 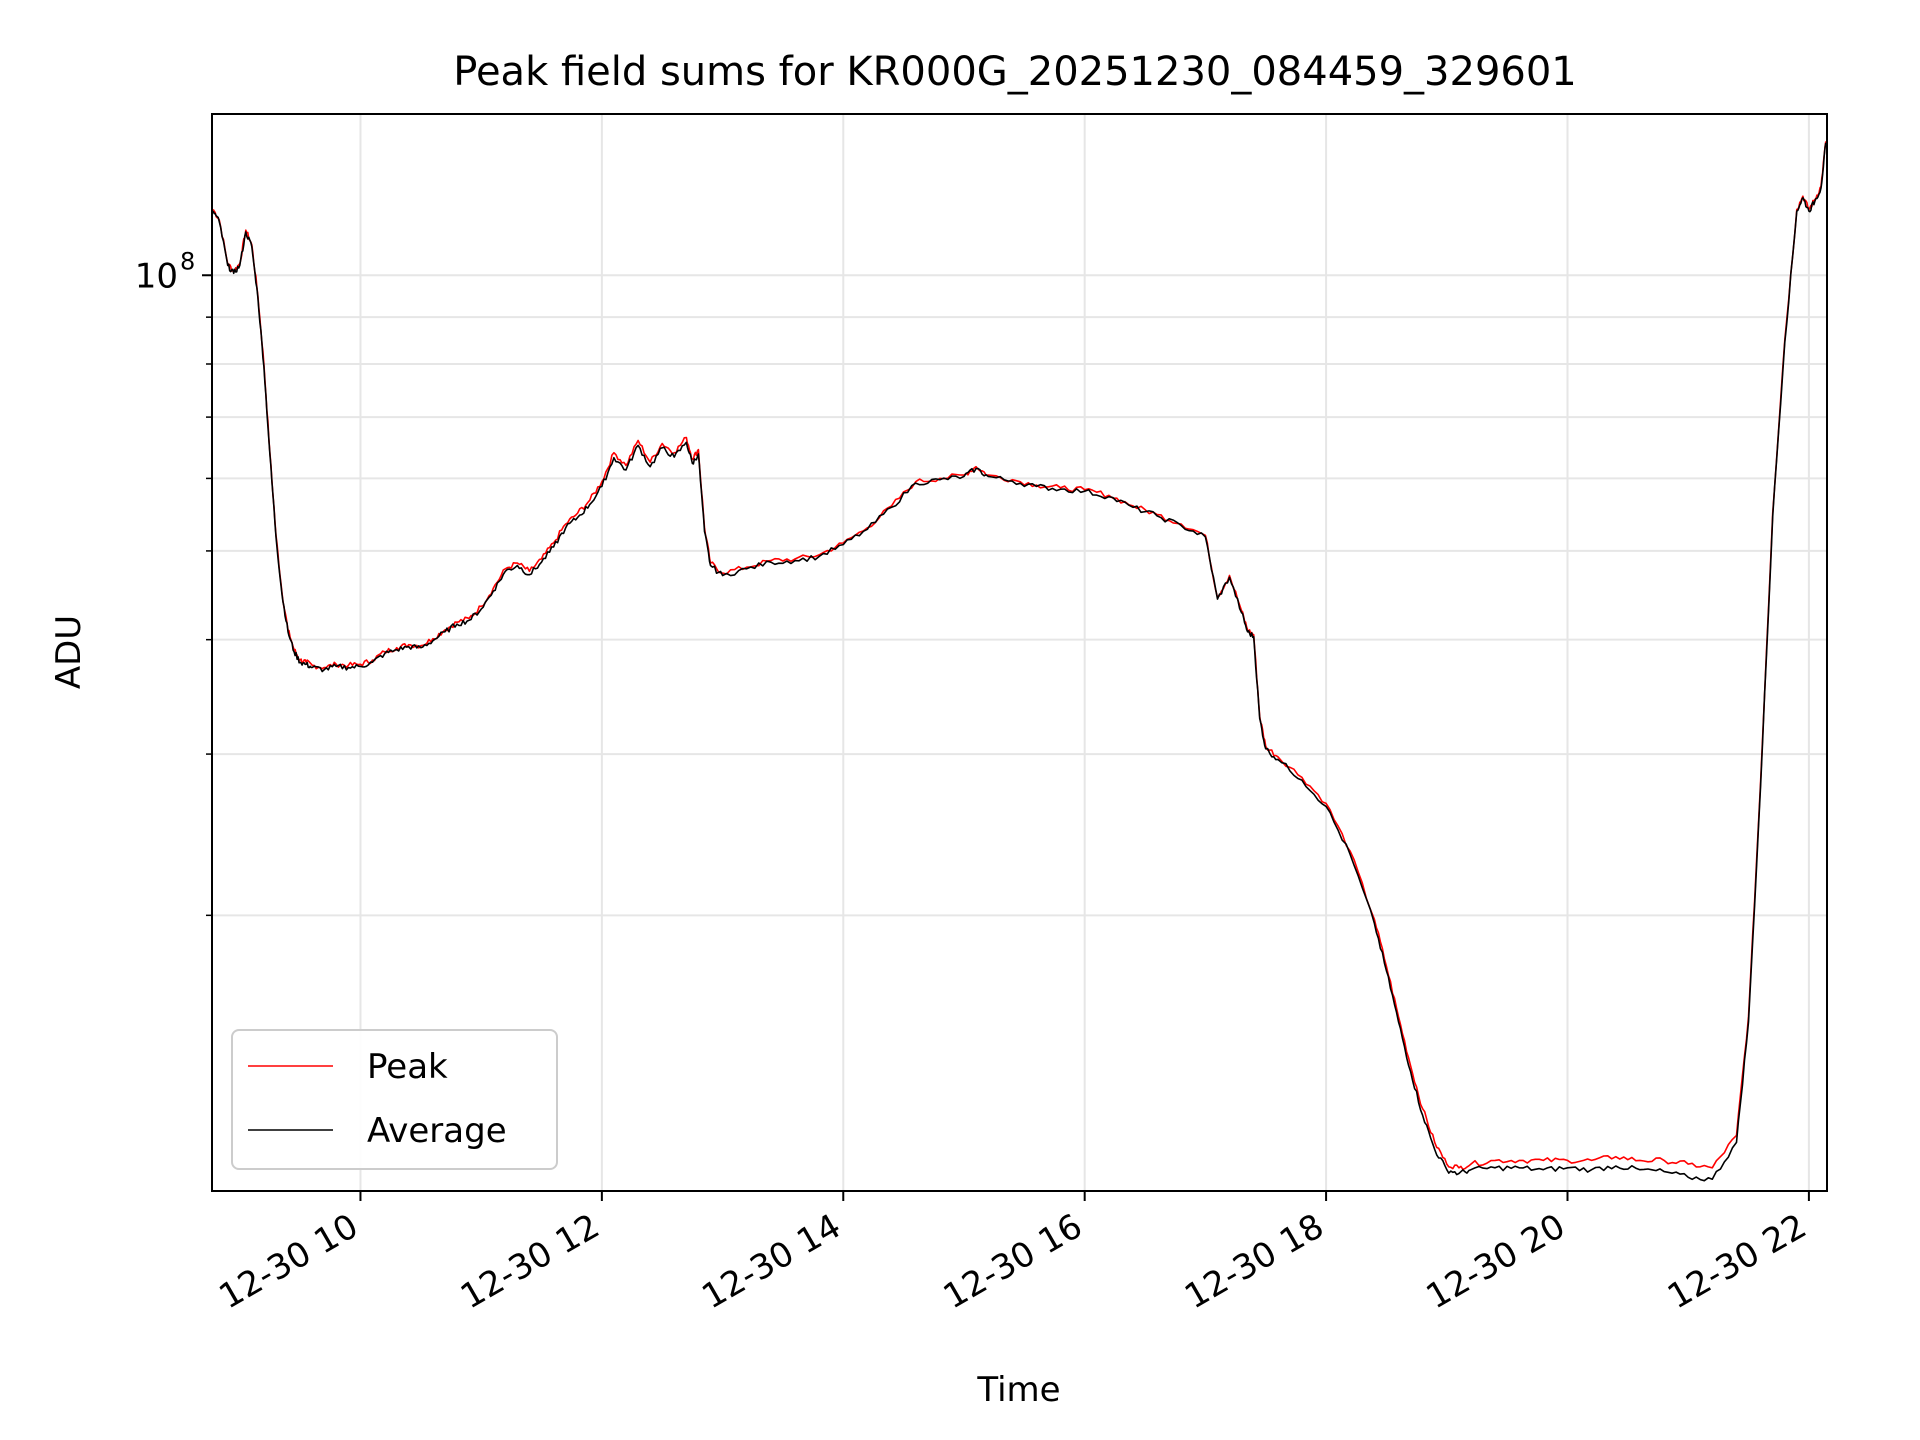 I want to click on legend-box, so click(x=394, y=1099).